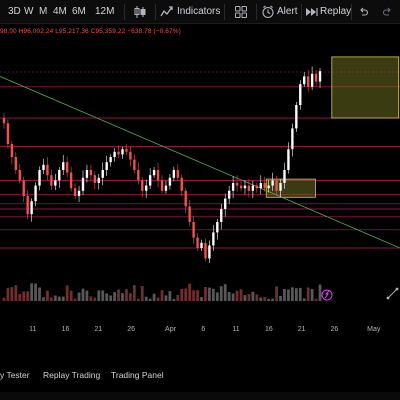  Describe the element at coordinates (388, 12) in the screenshot. I see `redo-icon` at that location.